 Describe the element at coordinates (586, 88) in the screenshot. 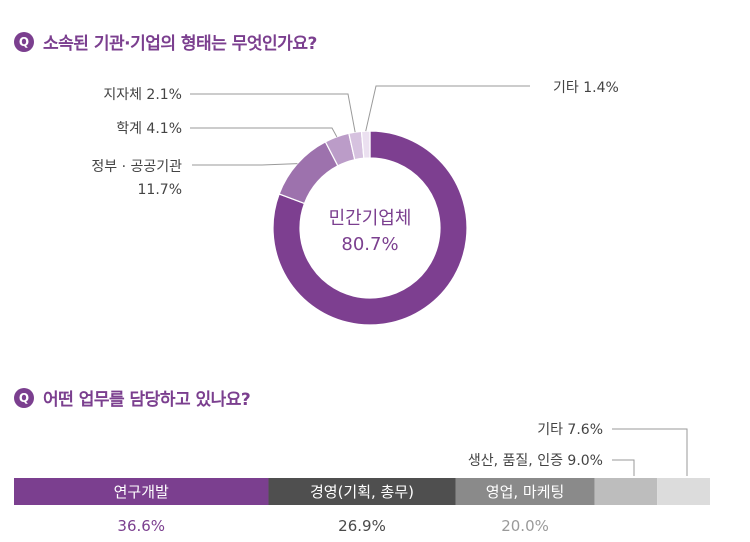

I see `slice-label-4: 기타 1.4%` at that location.